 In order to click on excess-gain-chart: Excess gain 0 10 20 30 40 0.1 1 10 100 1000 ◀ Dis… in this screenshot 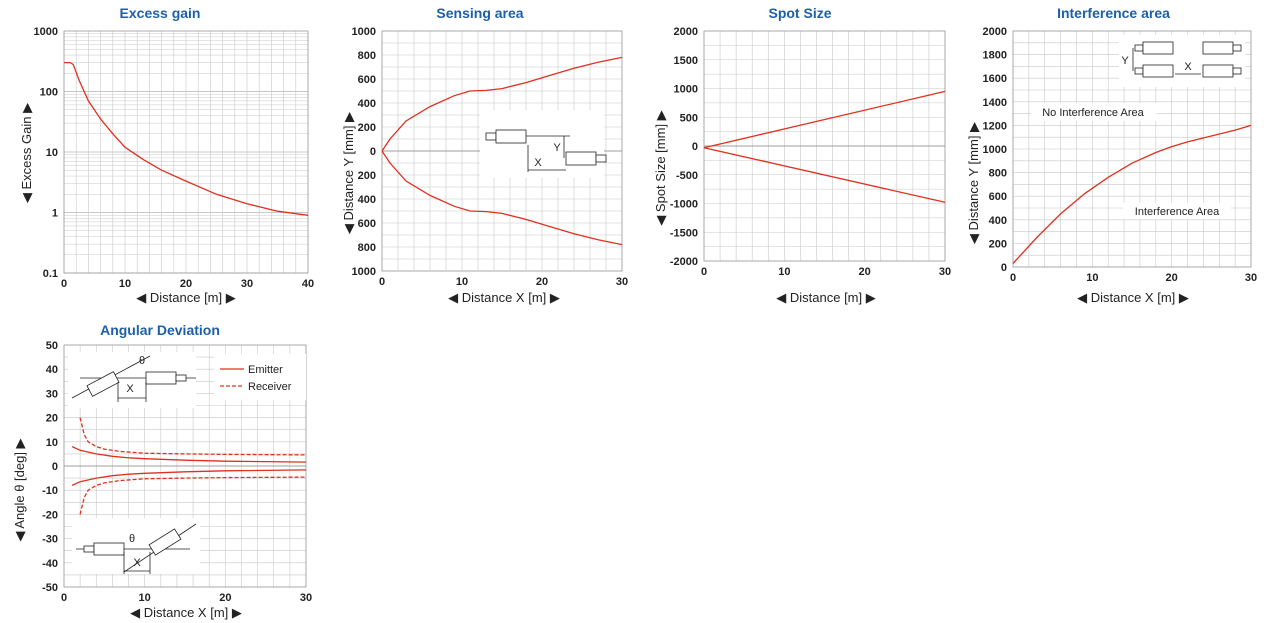, I will do `click(160, 157)`.